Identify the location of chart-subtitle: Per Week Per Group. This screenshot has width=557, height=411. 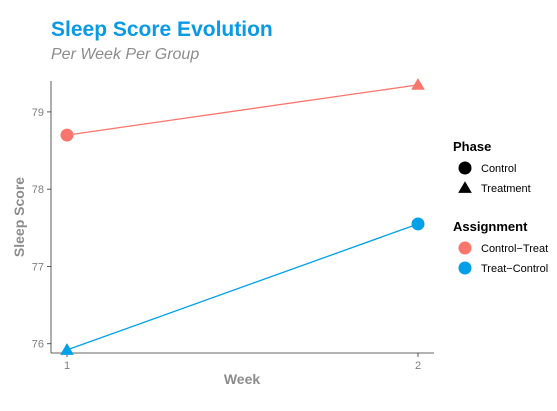
(125, 54).